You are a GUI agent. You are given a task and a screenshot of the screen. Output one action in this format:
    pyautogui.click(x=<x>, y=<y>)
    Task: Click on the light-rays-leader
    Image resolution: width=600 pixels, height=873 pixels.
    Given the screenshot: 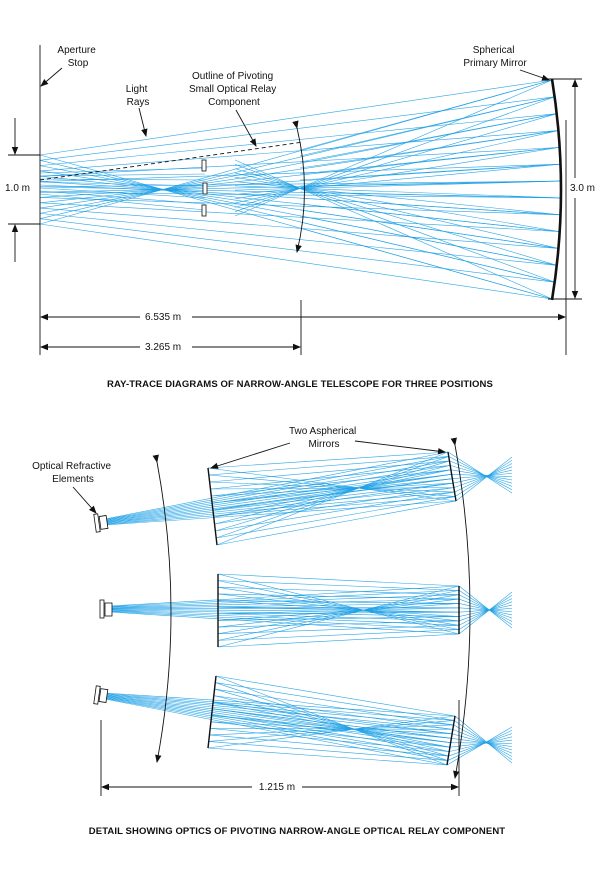 What is the action you would take?
    pyautogui.click(x=143, y=122)
    